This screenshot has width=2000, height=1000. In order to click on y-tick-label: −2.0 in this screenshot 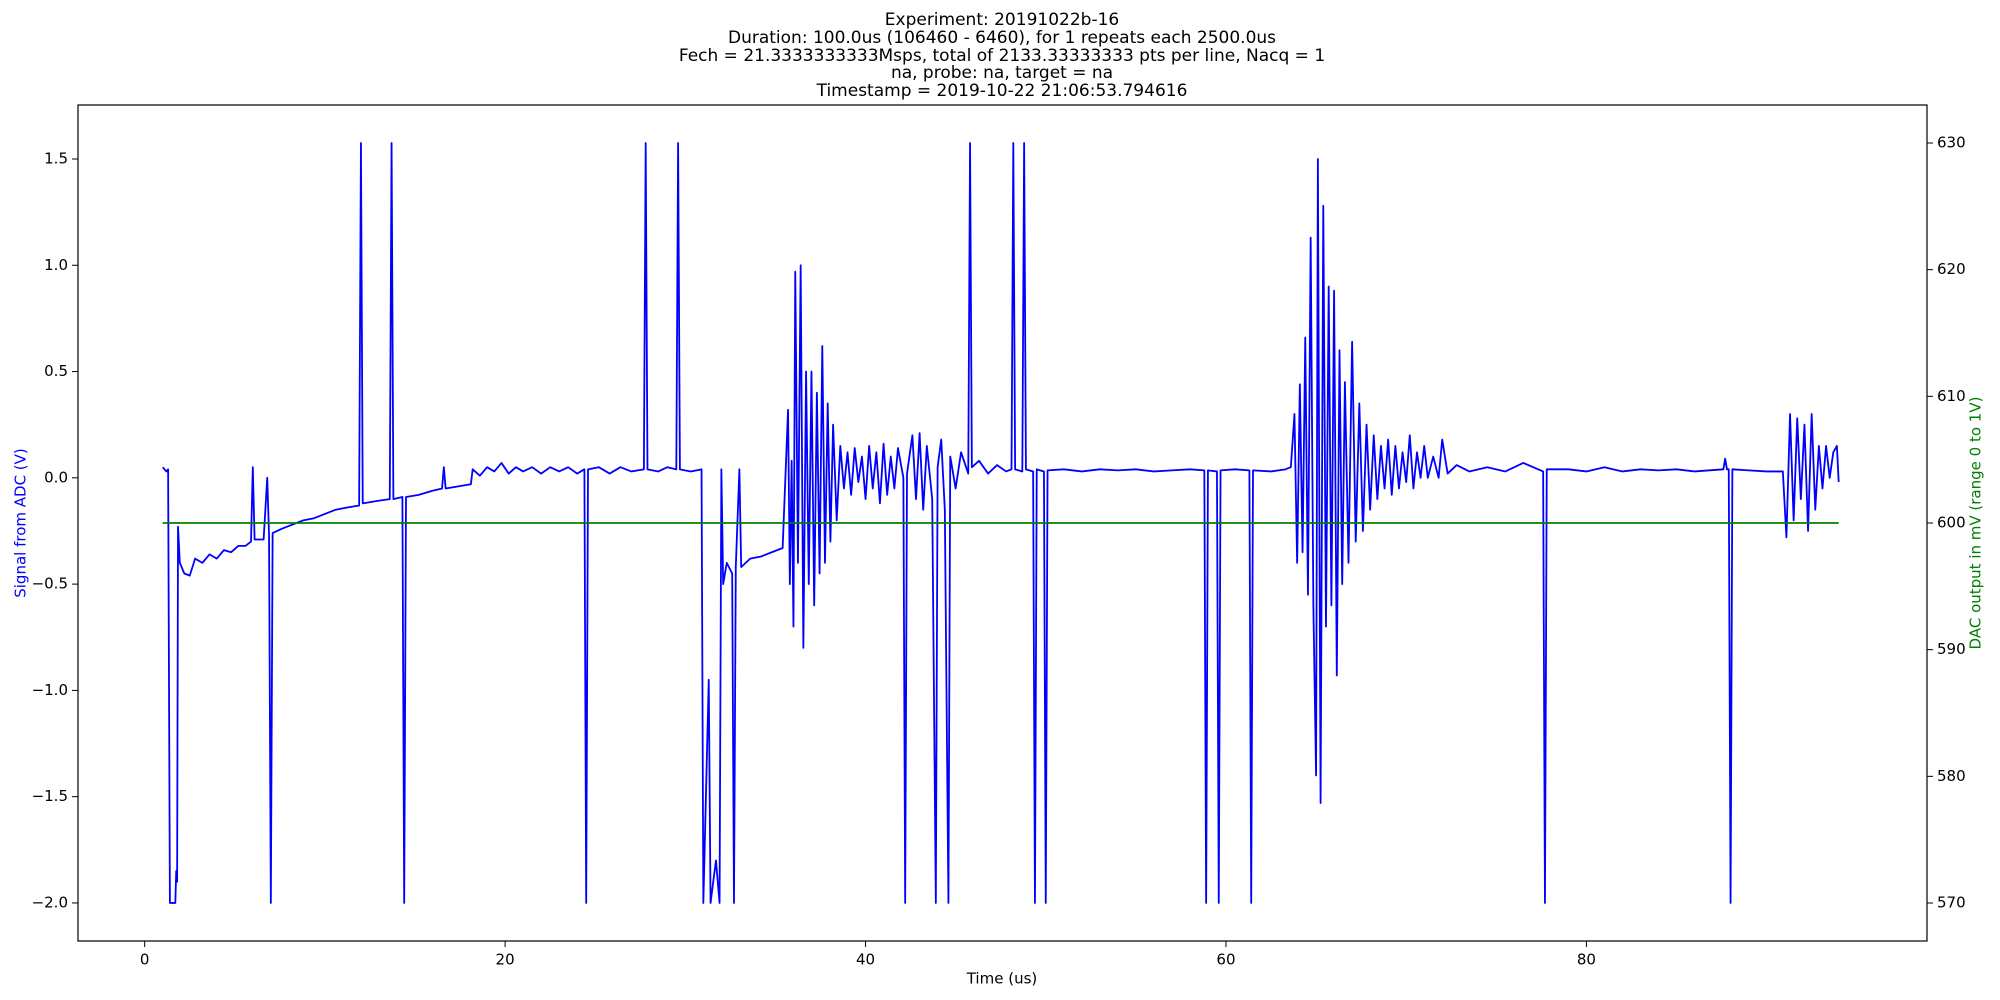, I will do `click(50, 902)`.